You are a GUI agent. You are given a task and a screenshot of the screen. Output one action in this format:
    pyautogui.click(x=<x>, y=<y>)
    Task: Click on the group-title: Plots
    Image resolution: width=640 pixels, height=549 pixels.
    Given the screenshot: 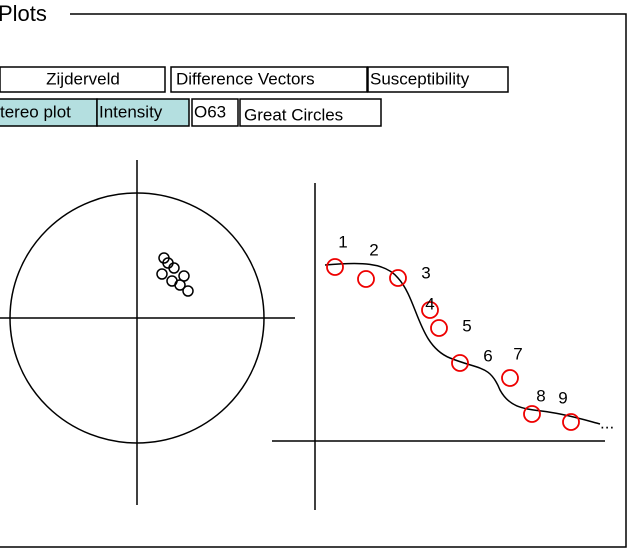 What is the action you would take?
    pyautogui.click(x=23, y=13)
    